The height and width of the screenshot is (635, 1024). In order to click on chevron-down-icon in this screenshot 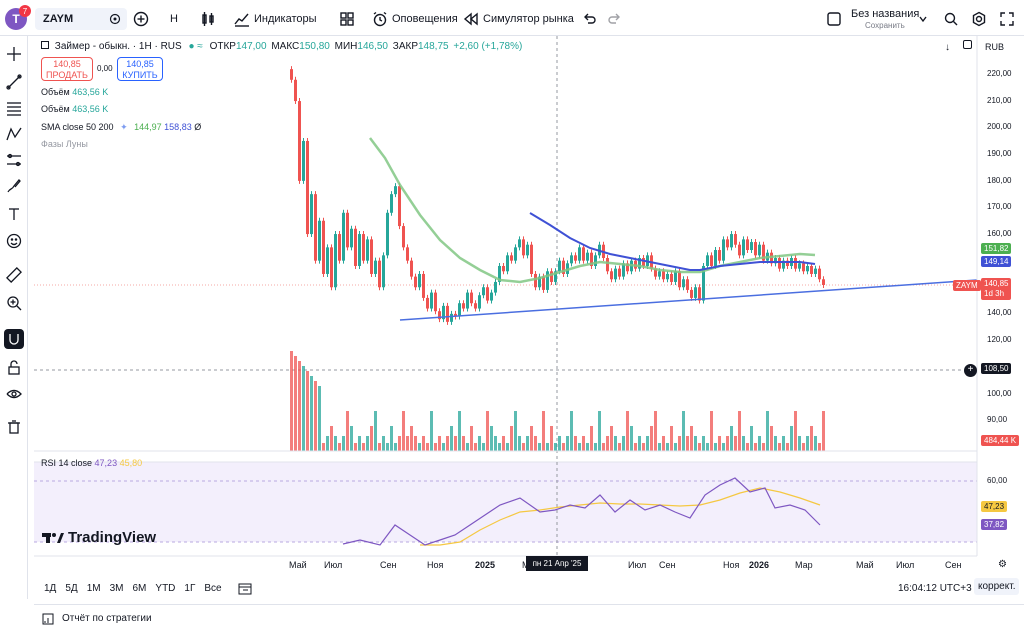, I will do `click(923, 19)`.